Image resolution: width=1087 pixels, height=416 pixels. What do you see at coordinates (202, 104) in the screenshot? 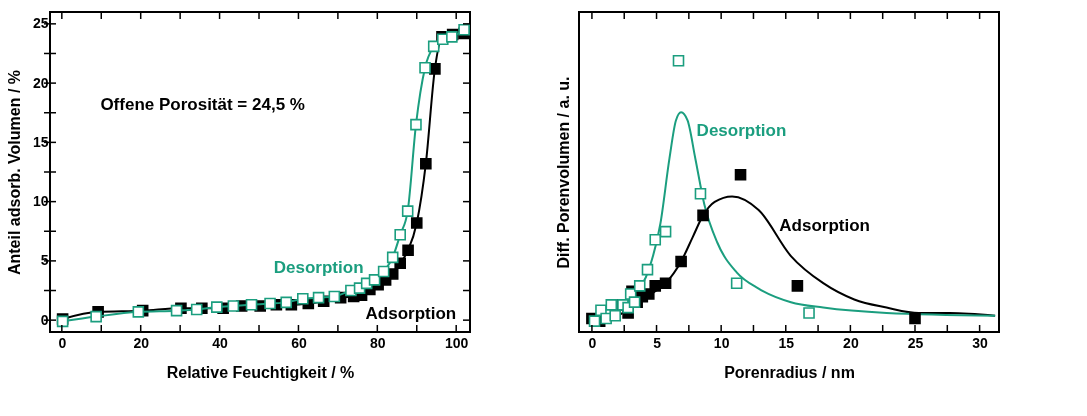
I see `annotation: Offene Porosität = 24,5 %` at bounding box center [202, 104].